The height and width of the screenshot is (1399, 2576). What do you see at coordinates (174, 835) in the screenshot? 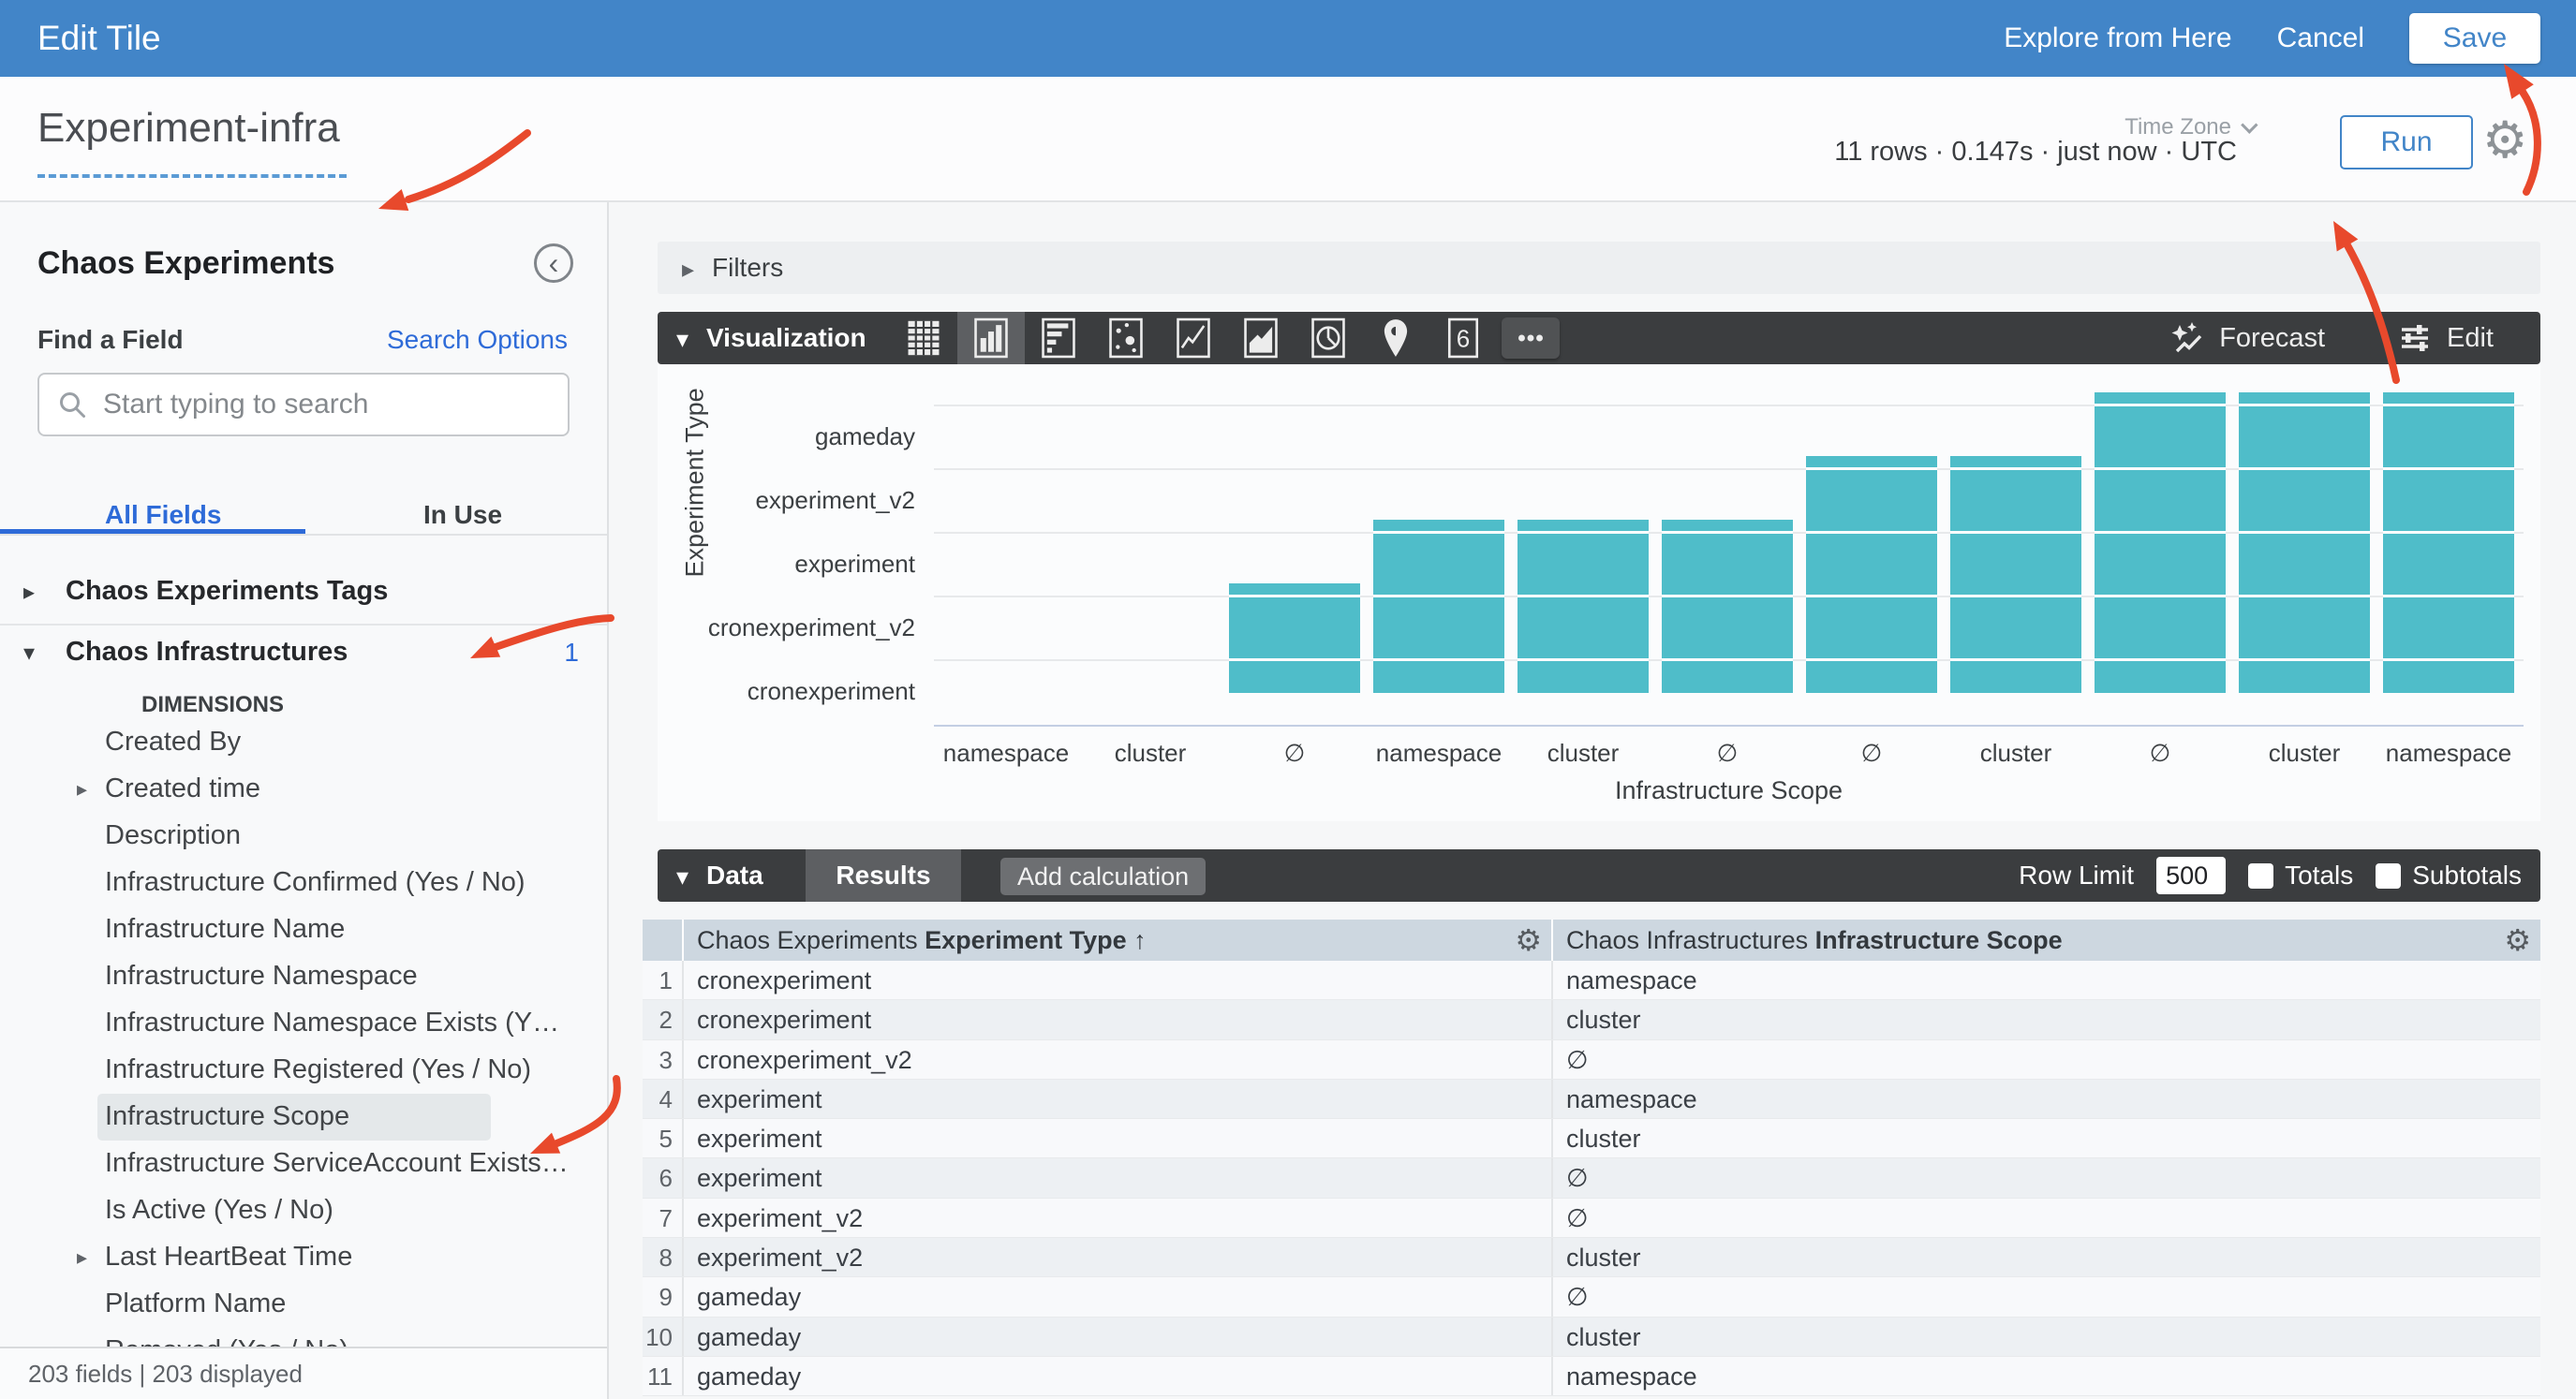
I see `sidebar-field-item: Description` at bounding box center [174, 835].